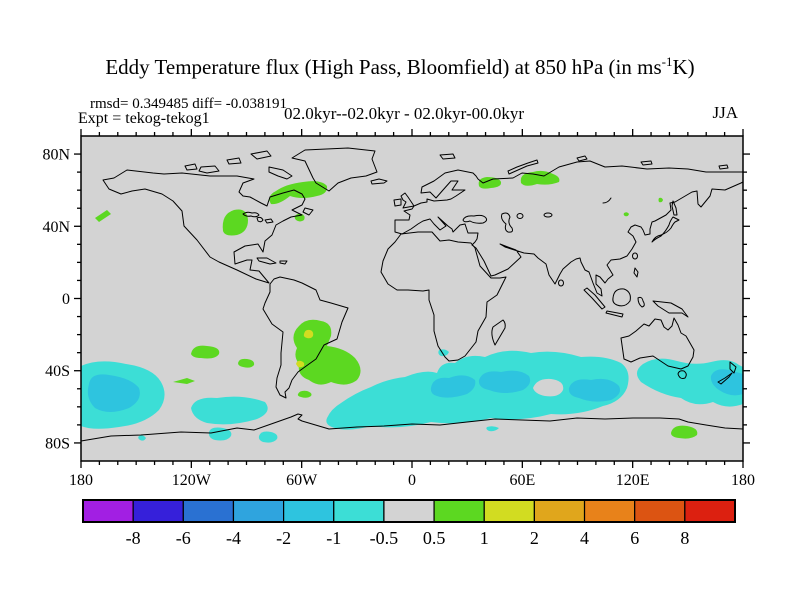 The width and height of the screenshot is (800, 600). Describe the element at coordinates (333, 538) in the screenshot. I see `svg-text: -1` at that location.